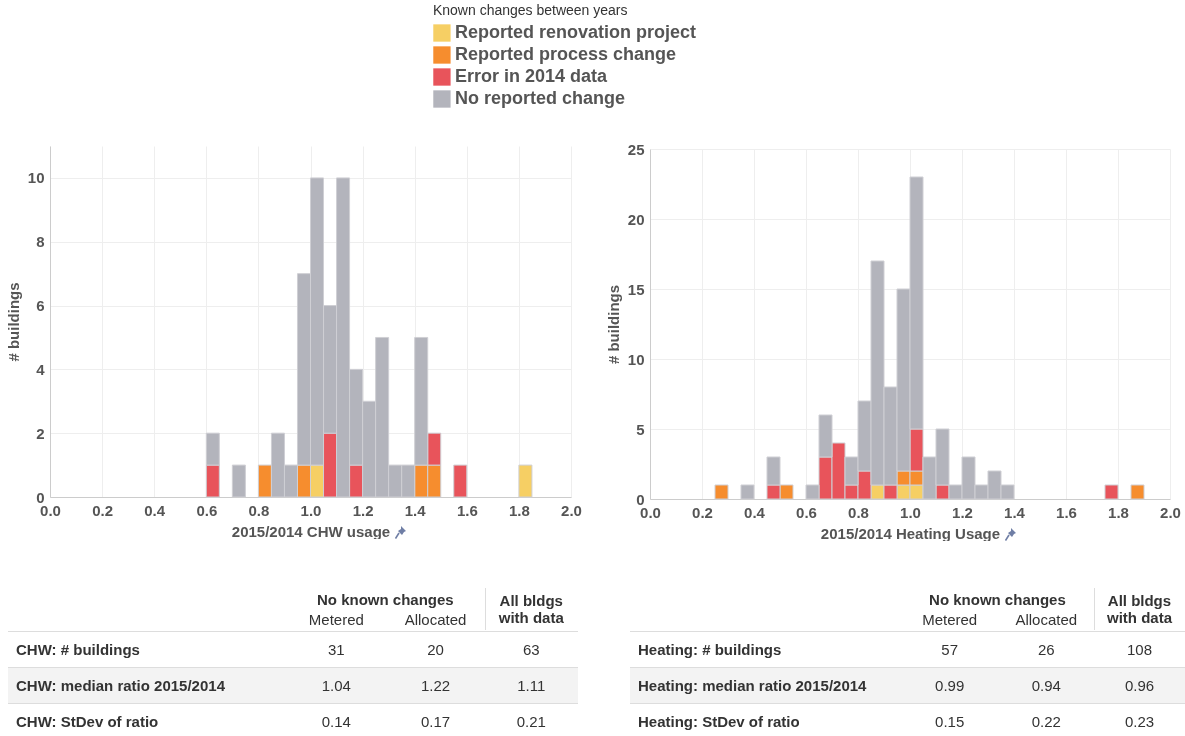 This screenshot has height=736, width=1185. Describe the element at coordinates (1046, 649) in the screenshot. I see `text: 26` at that location.